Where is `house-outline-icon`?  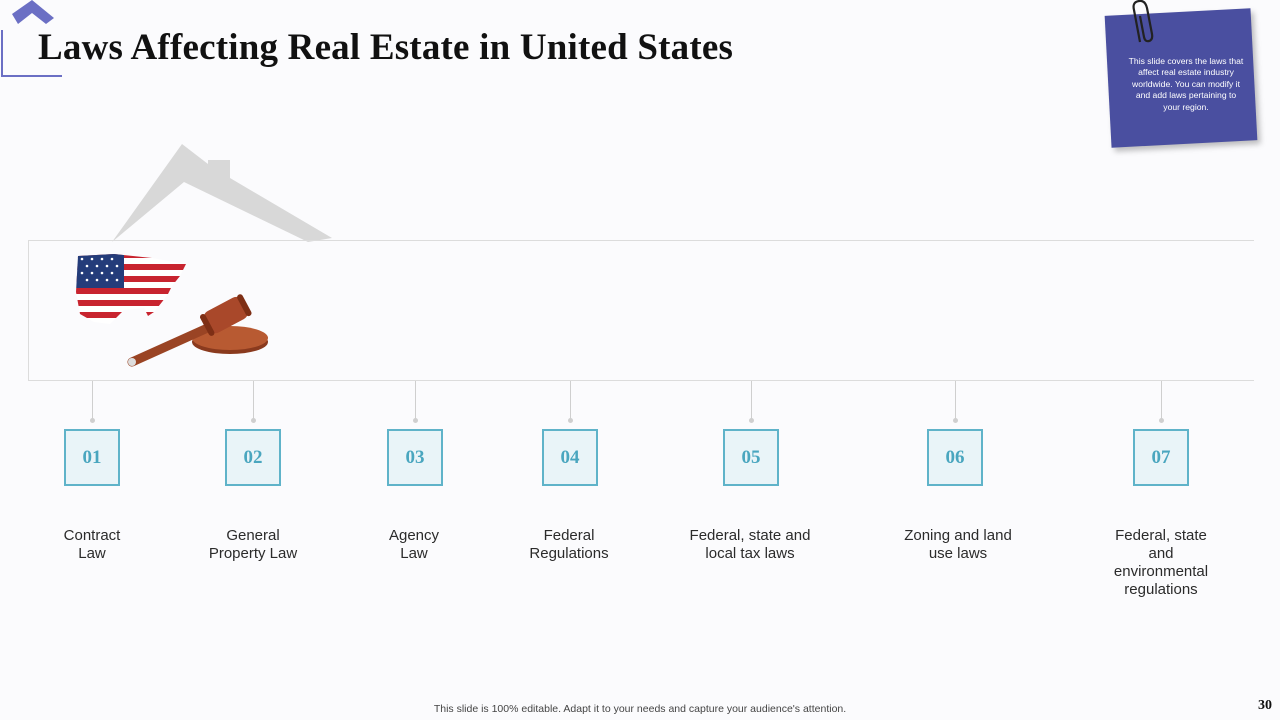
house-outline-icon is located at coordinates (31, 38).